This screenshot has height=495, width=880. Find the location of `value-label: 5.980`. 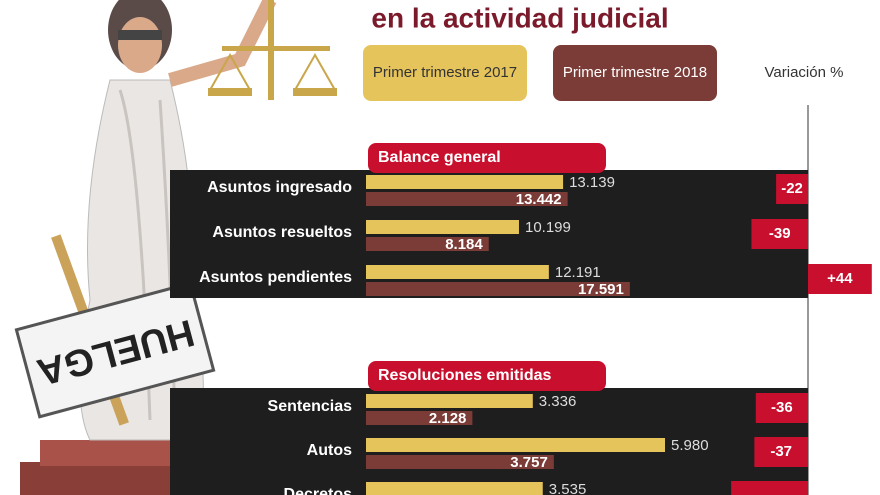

value-label: 5.980 is located at coordinates (690, 445).